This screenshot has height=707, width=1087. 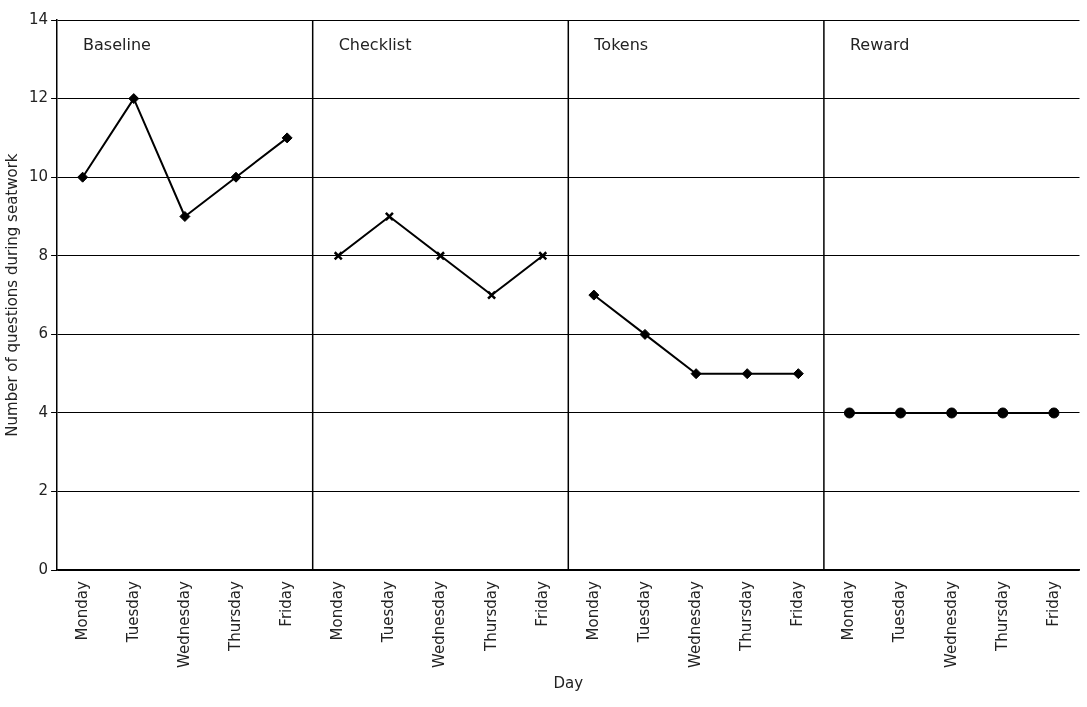 What do you see at coordinates (43, 411) in the screenshot?
I see `y-tick-label: 4` at bounding box center [43, 411].